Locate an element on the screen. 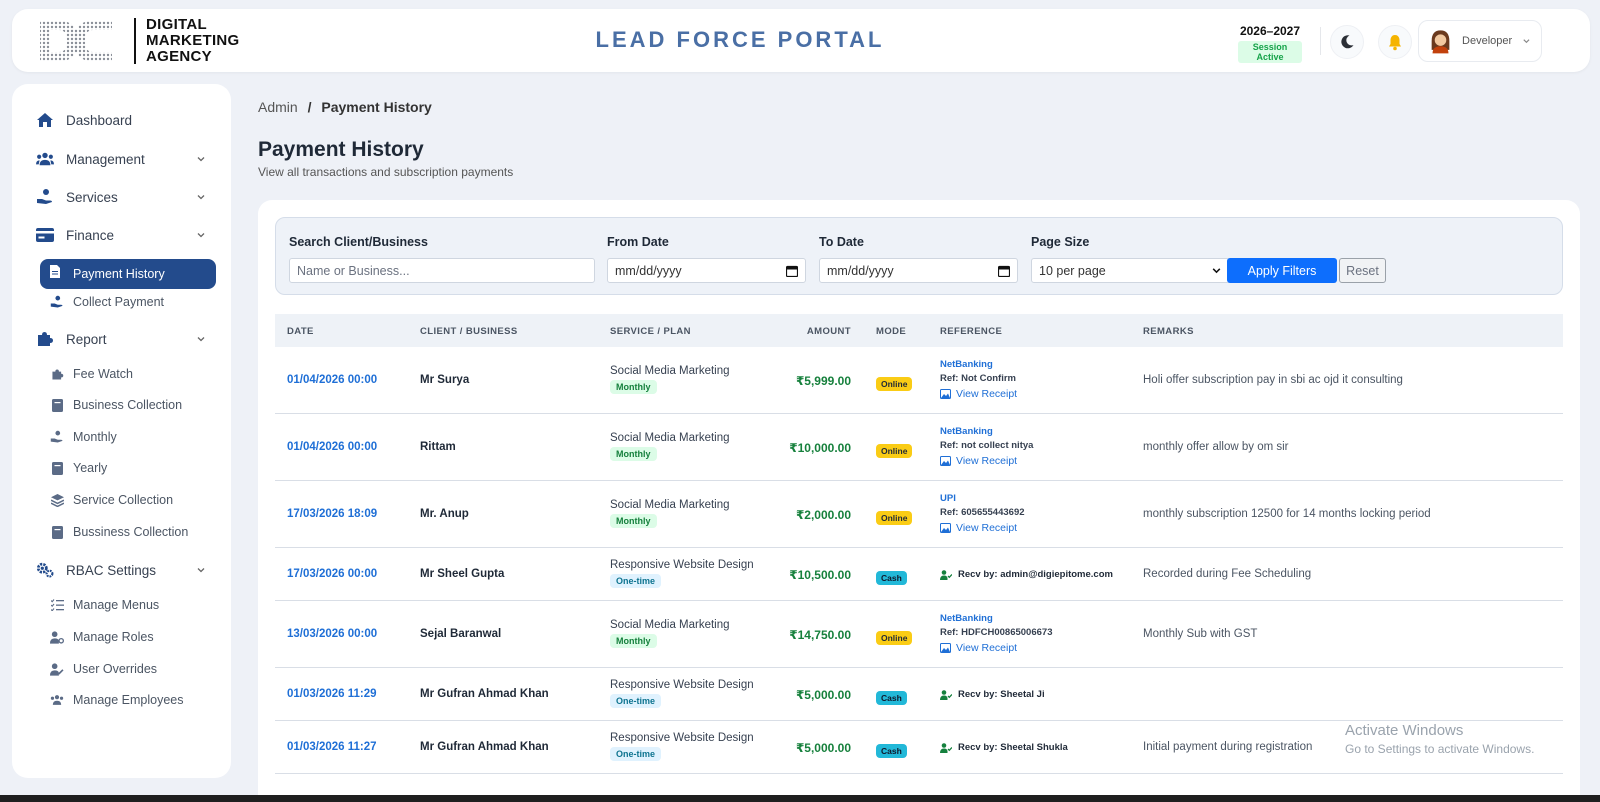 This screenshot has width=1600, height=802. sidebar-item-collect-payment: Collect Payment is located at coordinates (121, 302).